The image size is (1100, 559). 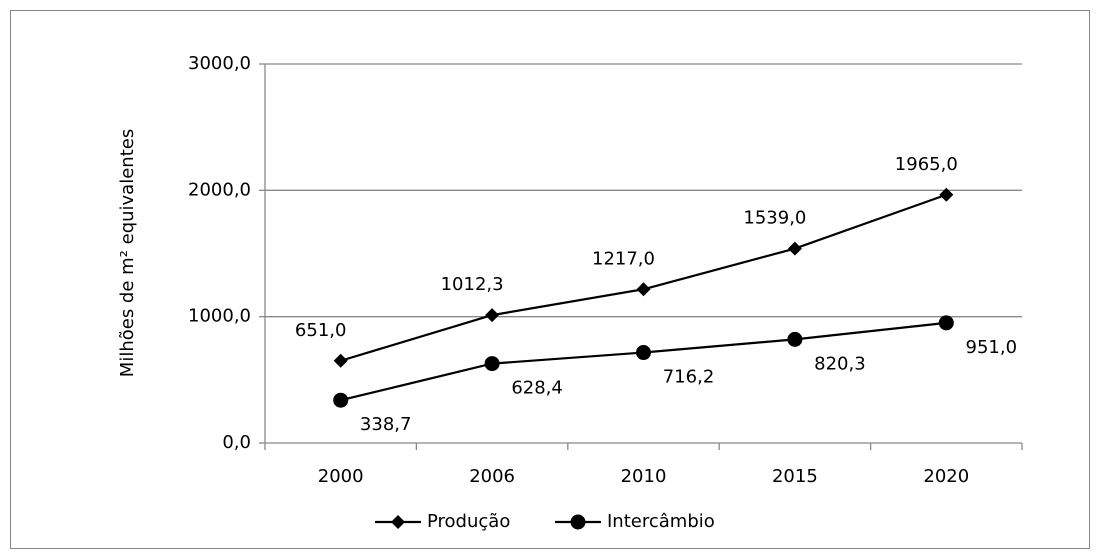 What do you see at coordinates (774, 218) in the screenshot?
I see `data-label: 1539,0` at bounding box center [774, 218].